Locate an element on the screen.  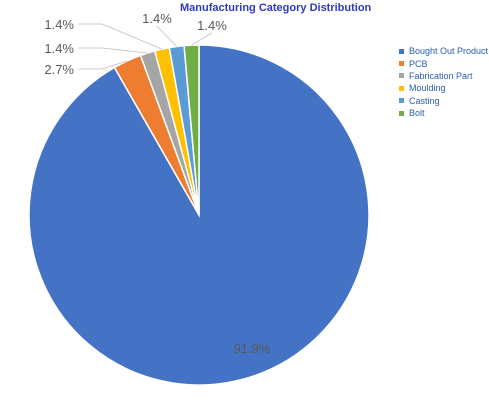
legend-item-moulding: Moulding is located at coordinates (443, 88).